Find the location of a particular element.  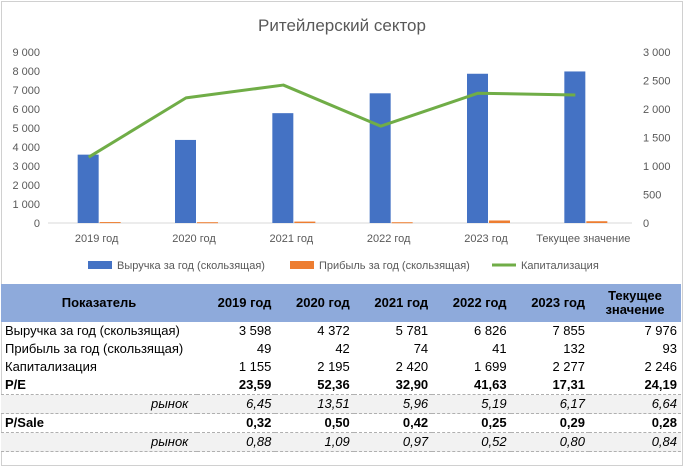

legend-label: Прибыль за год (скользящая) is located at coordinates (394, 266).